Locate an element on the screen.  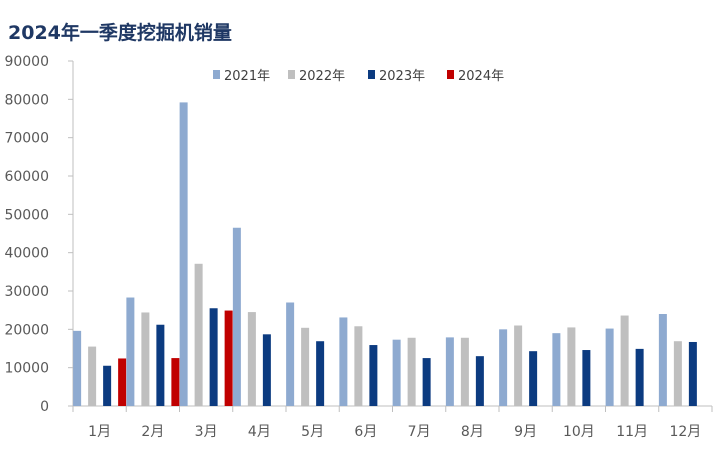
x-tick-label: 9月 is located at coordinates (525, 432).